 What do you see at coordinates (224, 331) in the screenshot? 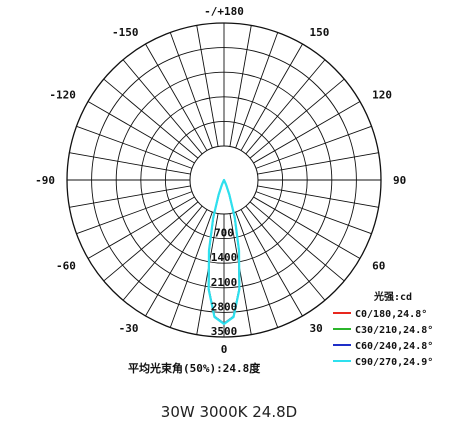
I see `radial-tick-label: 3500` at bounding box center [224, 331].